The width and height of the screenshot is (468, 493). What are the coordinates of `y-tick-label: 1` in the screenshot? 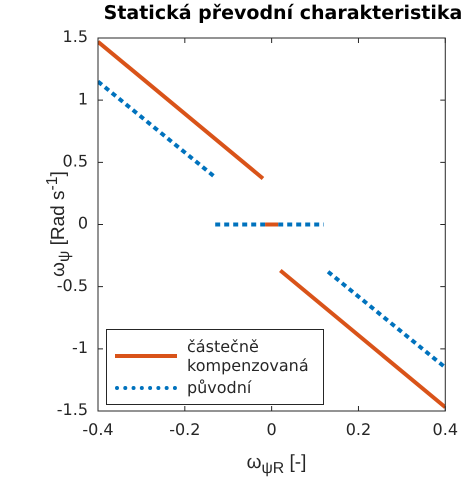 It's located at (83, 98).